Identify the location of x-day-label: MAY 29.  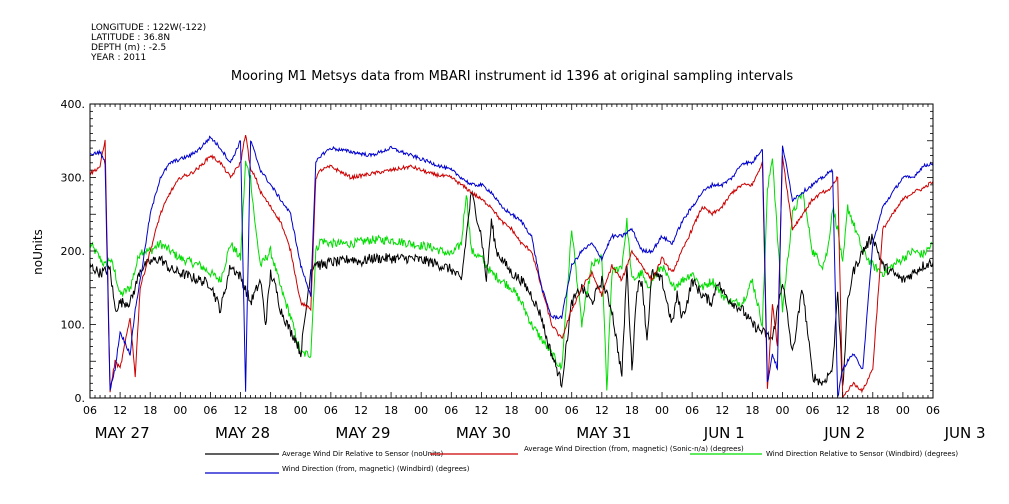
(362, 433).